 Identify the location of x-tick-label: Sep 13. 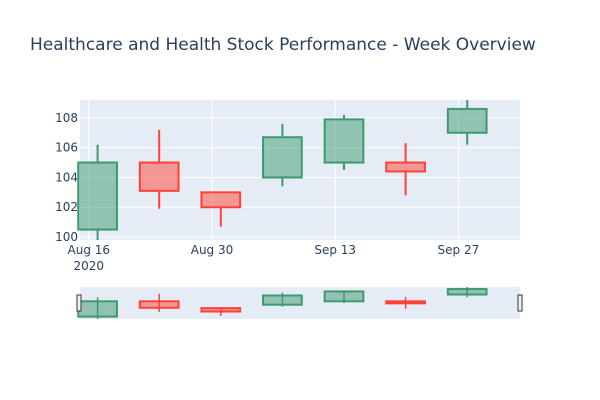
(335, 250).